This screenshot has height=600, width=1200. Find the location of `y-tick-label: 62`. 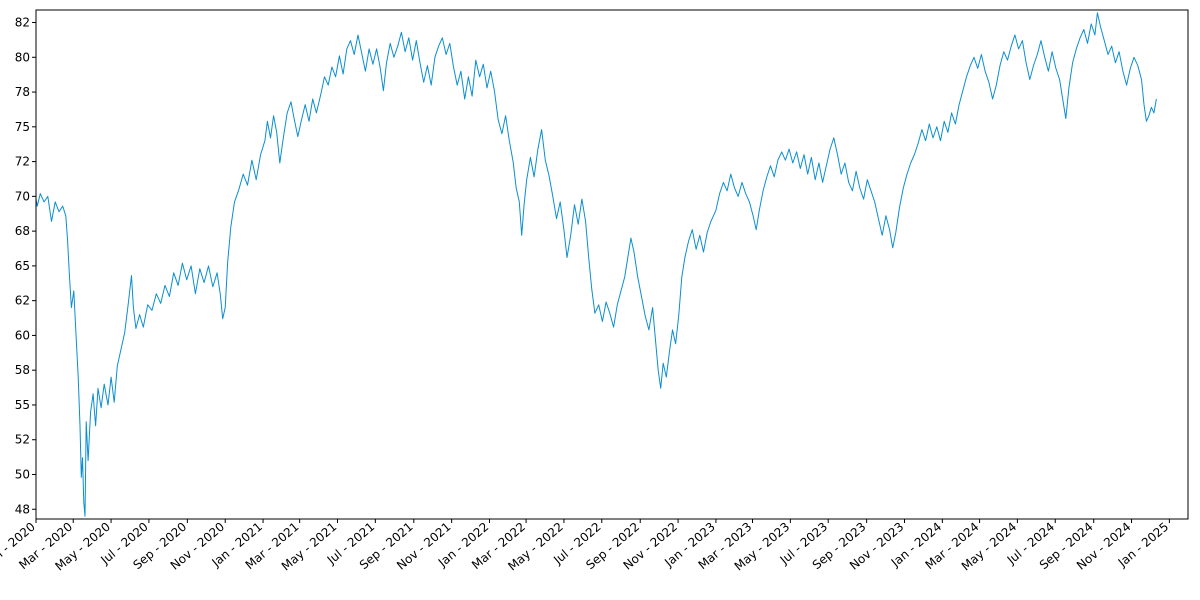

y-tick-label: 62 is located at coordinates (22, 301).